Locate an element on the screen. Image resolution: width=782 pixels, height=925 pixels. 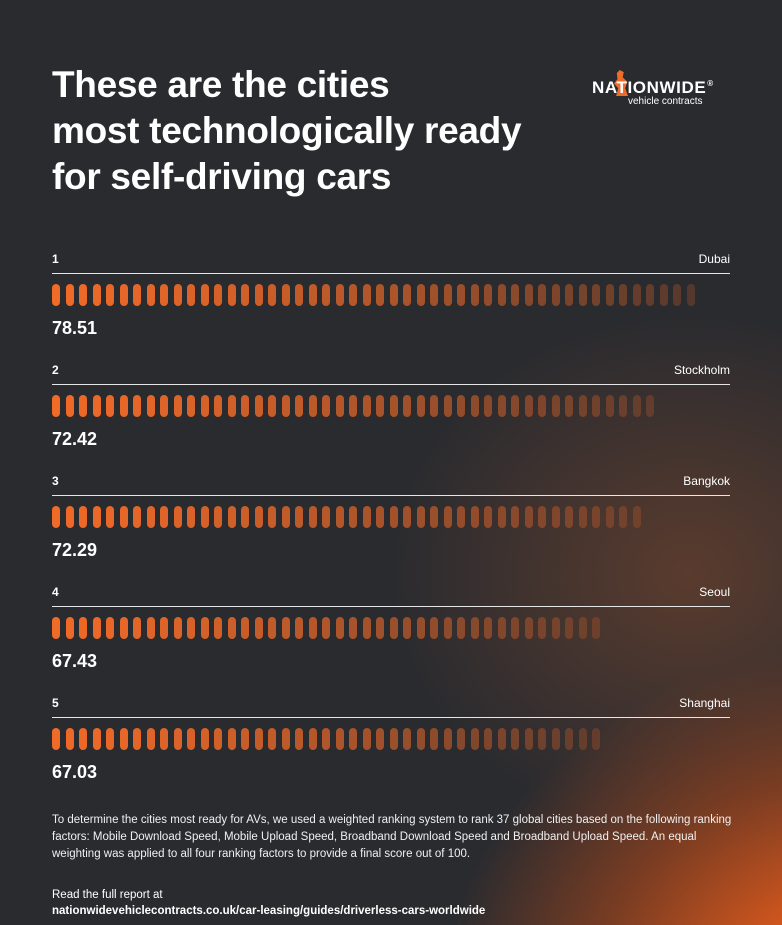
title-line: These are the cities is located at coordinates (221, 84).